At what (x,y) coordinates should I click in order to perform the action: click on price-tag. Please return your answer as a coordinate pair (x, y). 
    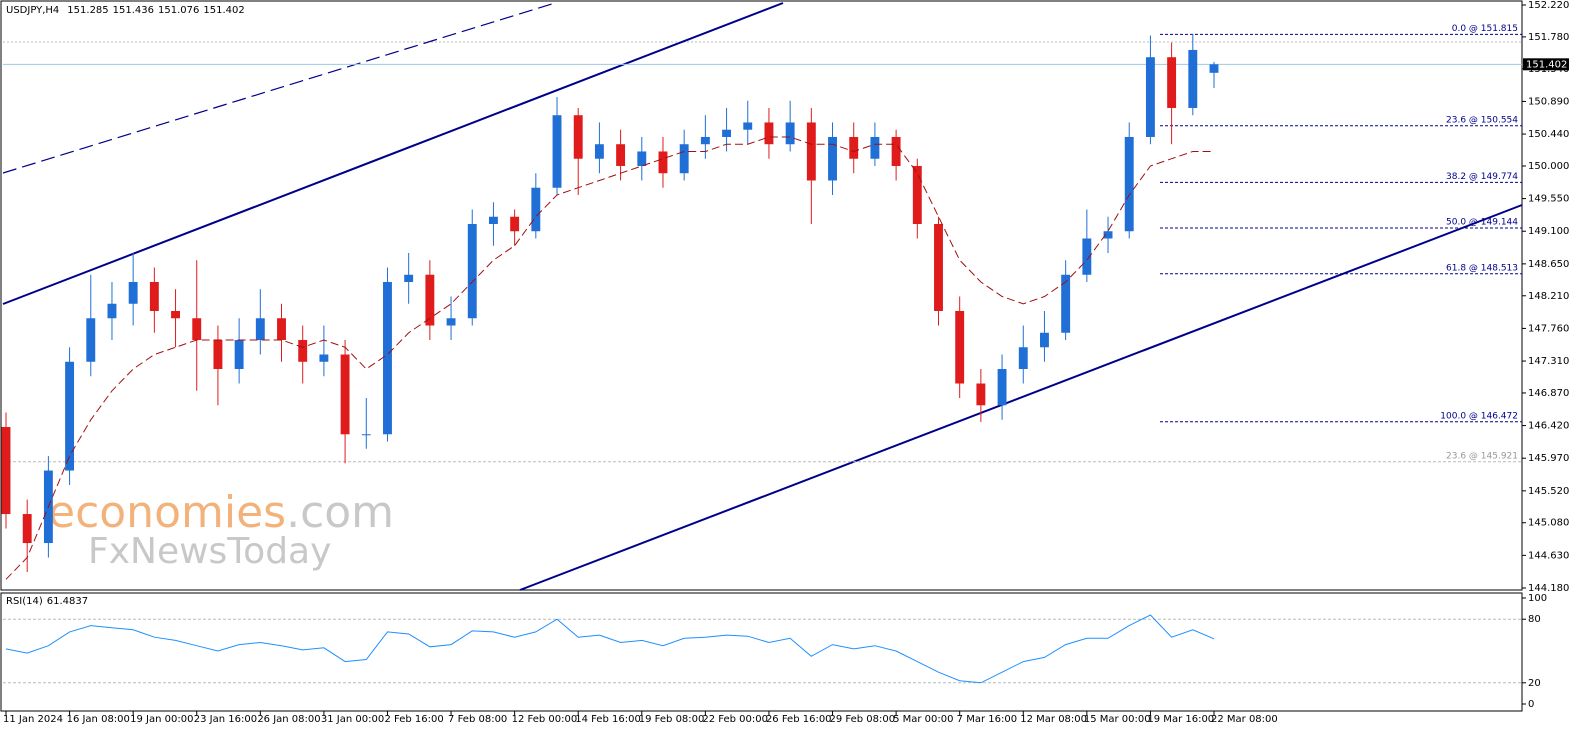
    Looking at the image, I should click on (1546, 64).